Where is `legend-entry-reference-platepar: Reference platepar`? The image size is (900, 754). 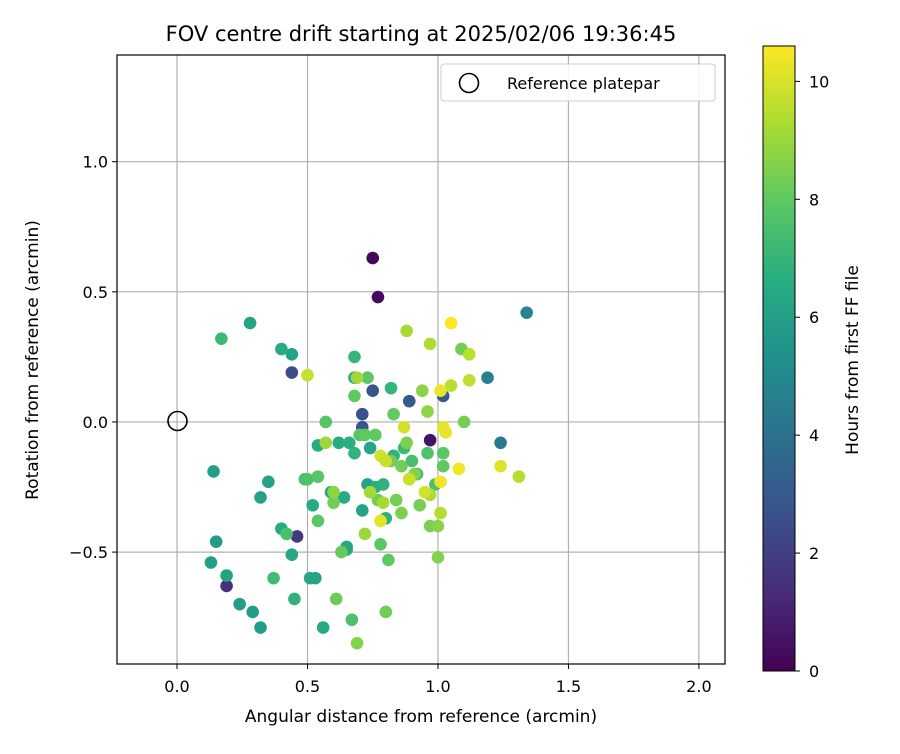 legend-entry-reference-platepar: Reference platepar is located at coordinates (583, 83).